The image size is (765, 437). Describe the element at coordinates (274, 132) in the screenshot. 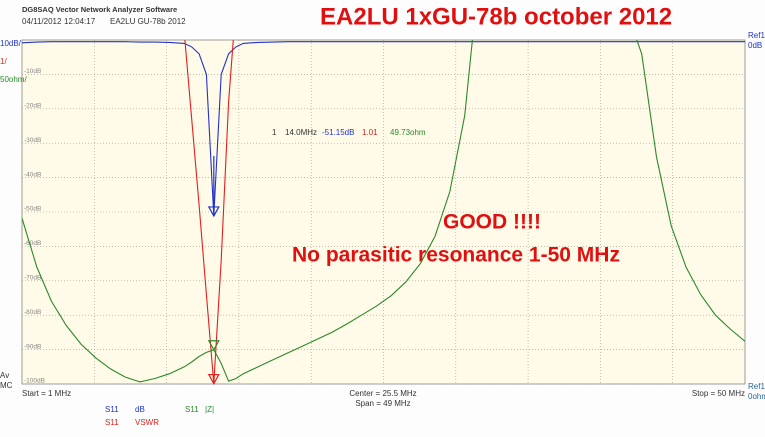

I see `marker-id: 1` at that location.